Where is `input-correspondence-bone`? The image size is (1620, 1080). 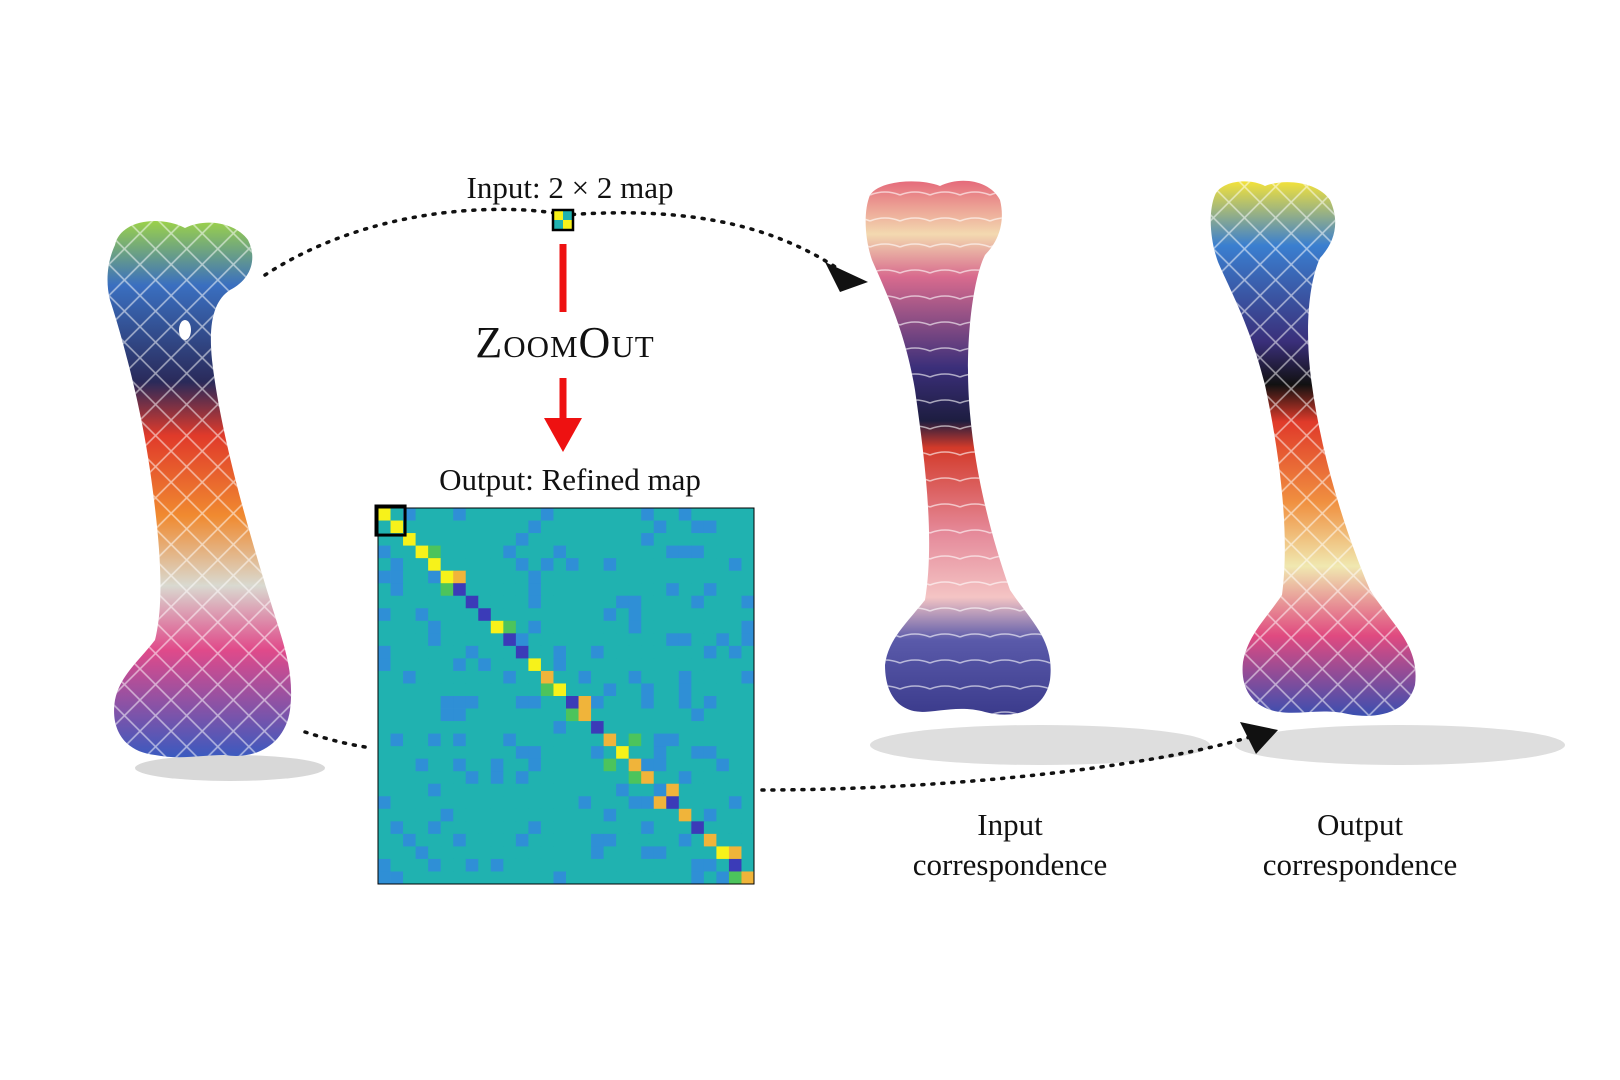 input-correspondence-bone is located at coordinates (958, 447).